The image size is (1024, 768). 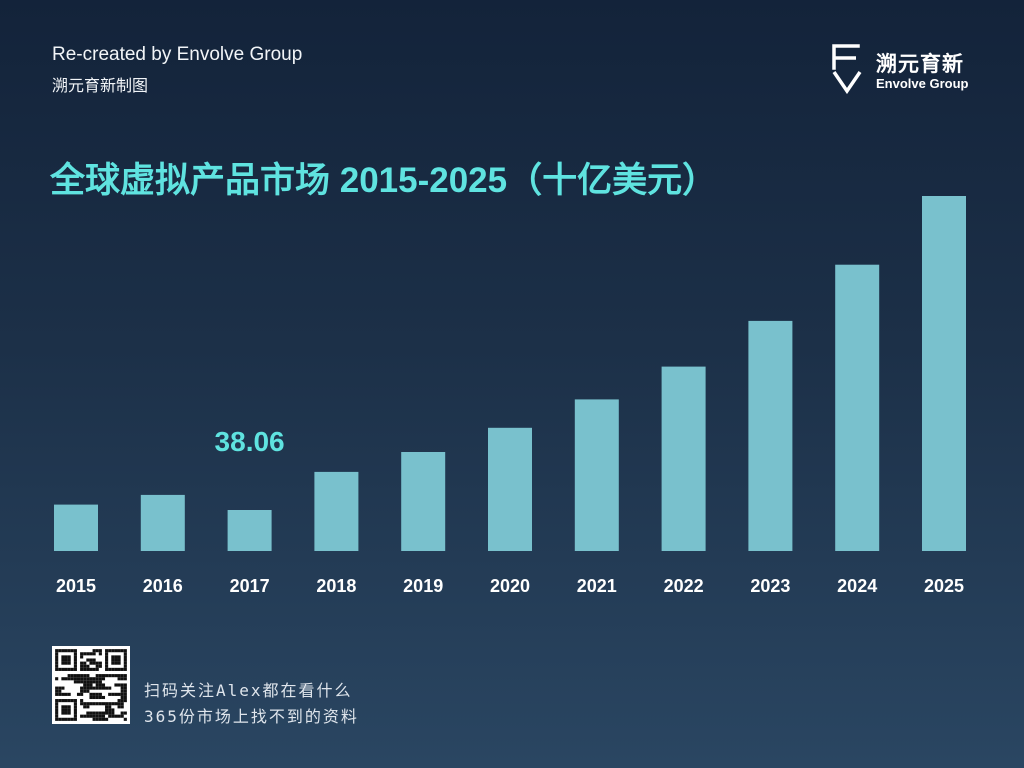 What do you see at coordinates (684, 586) in the screenshot?
I see `x-tick-label-2022: 2022` at bounding box center [684, 586].